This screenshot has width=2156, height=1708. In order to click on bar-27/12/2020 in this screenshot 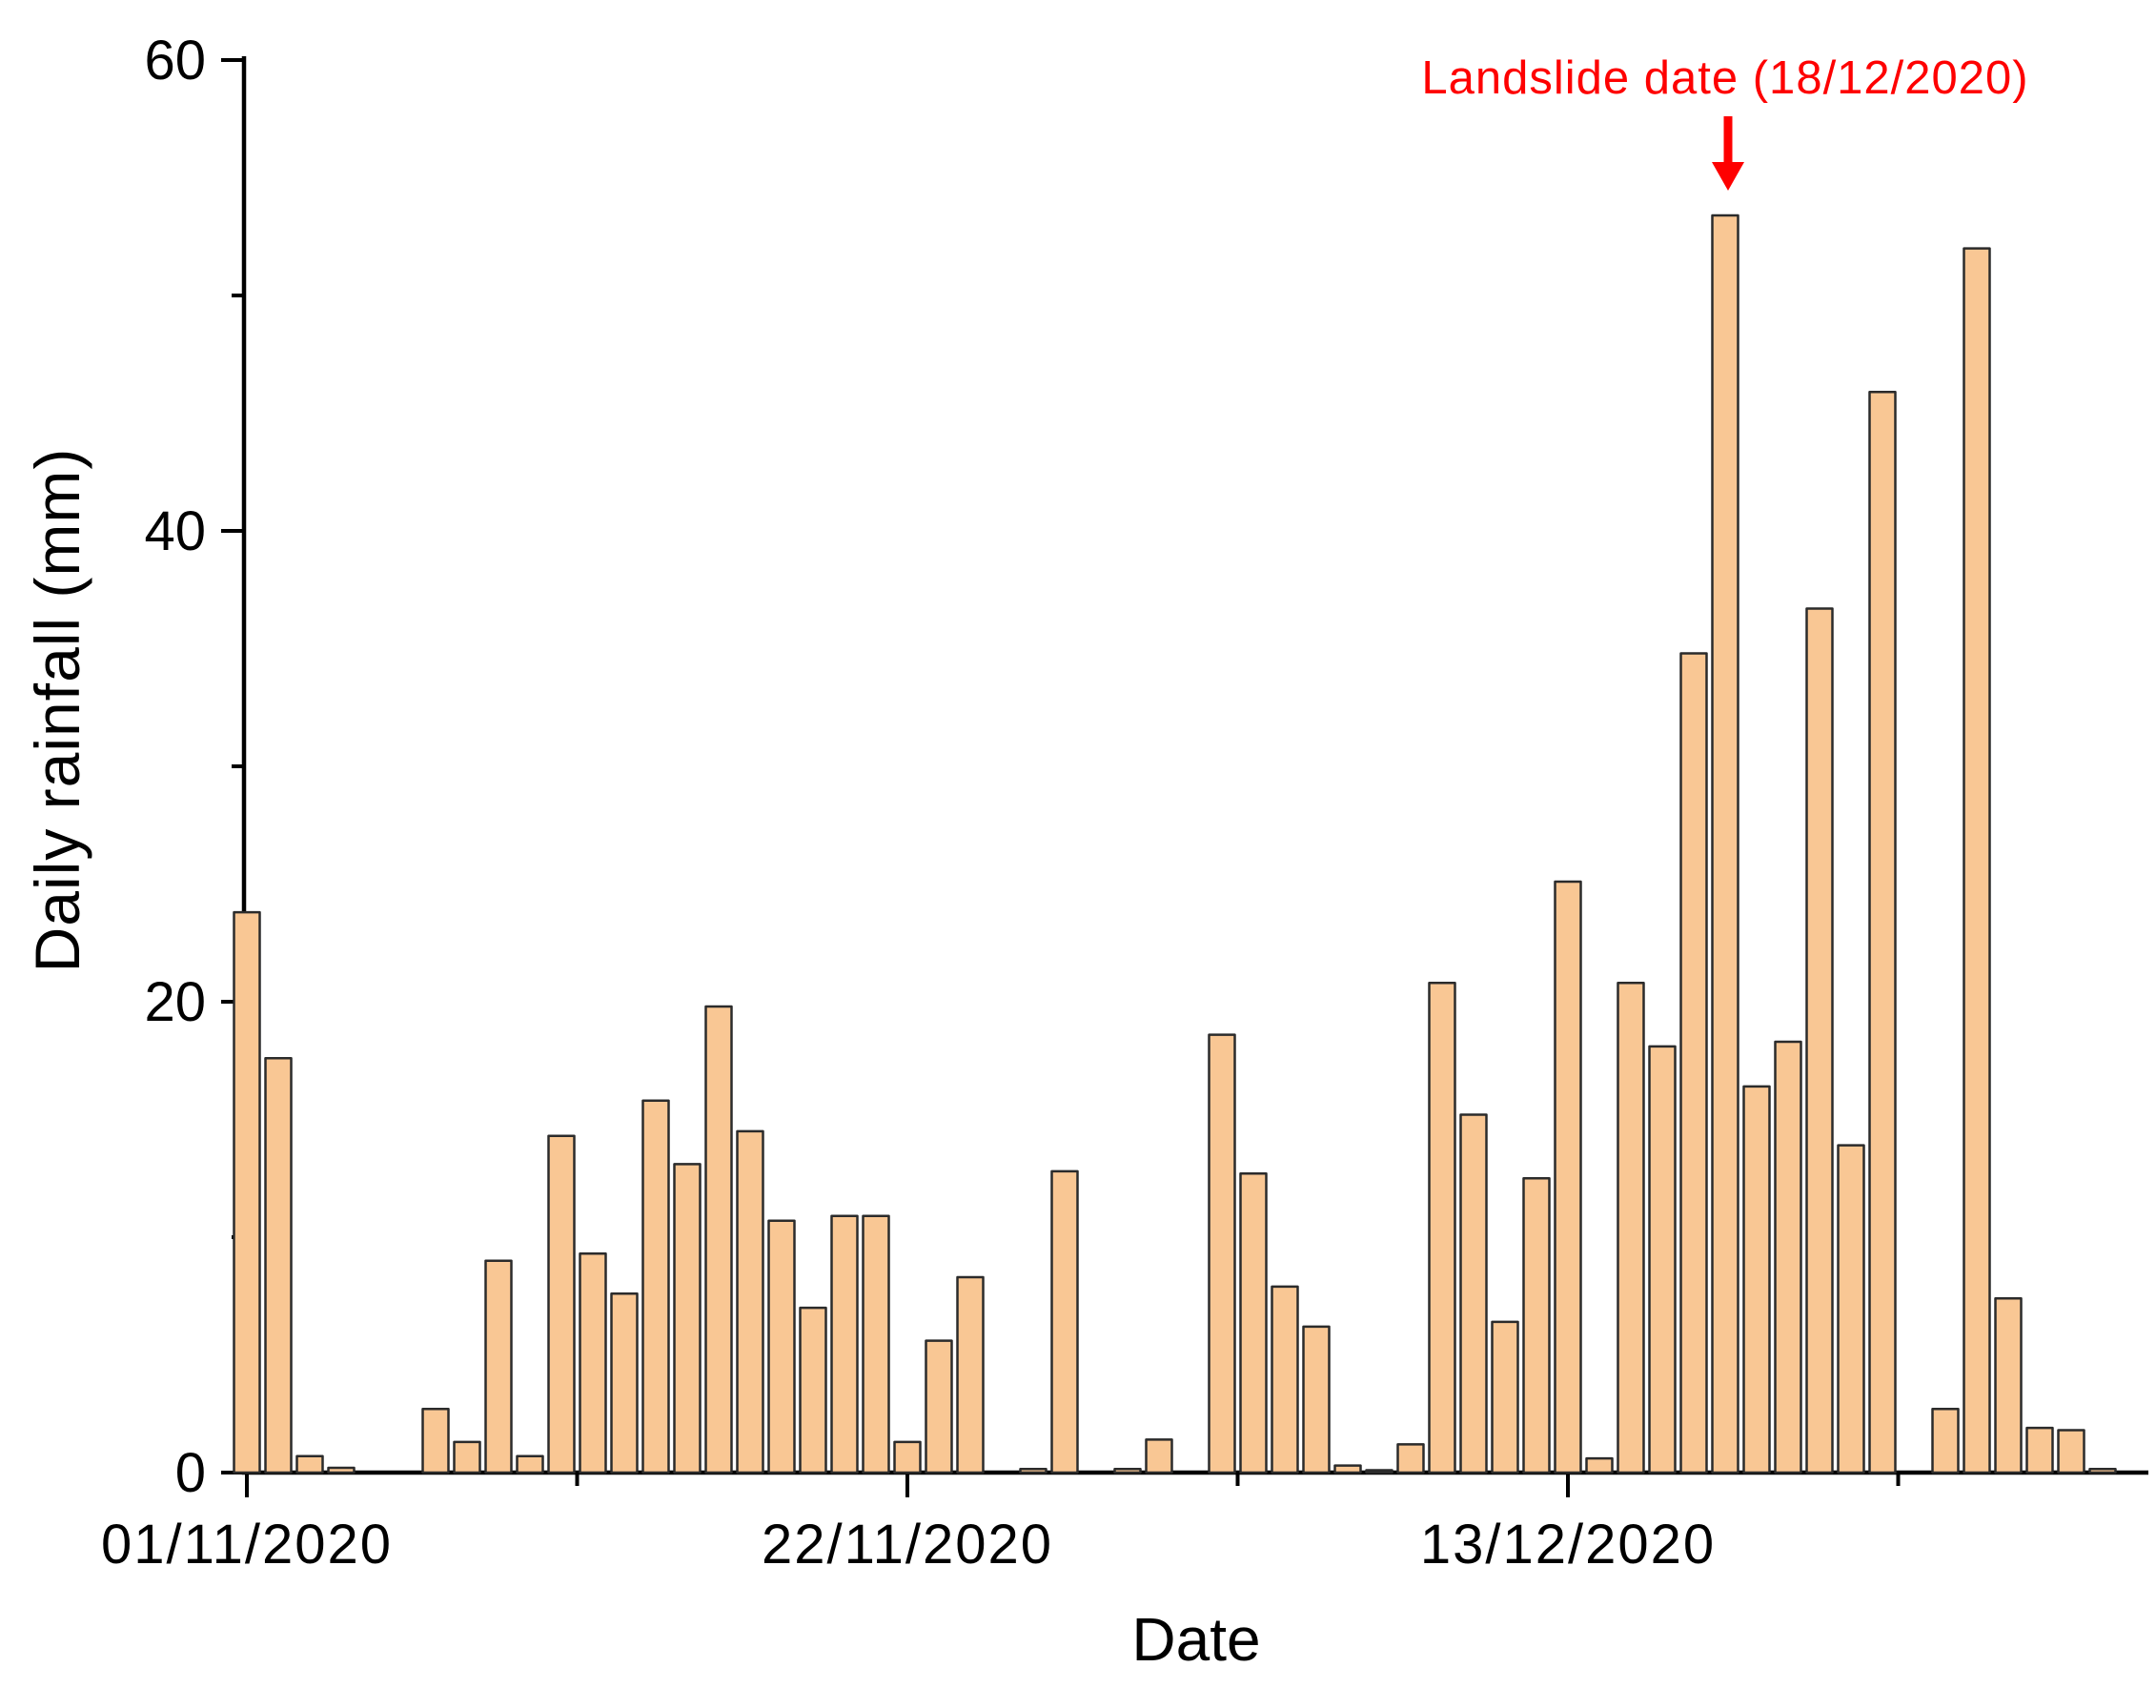, I will do `click(2009, 1385)`.